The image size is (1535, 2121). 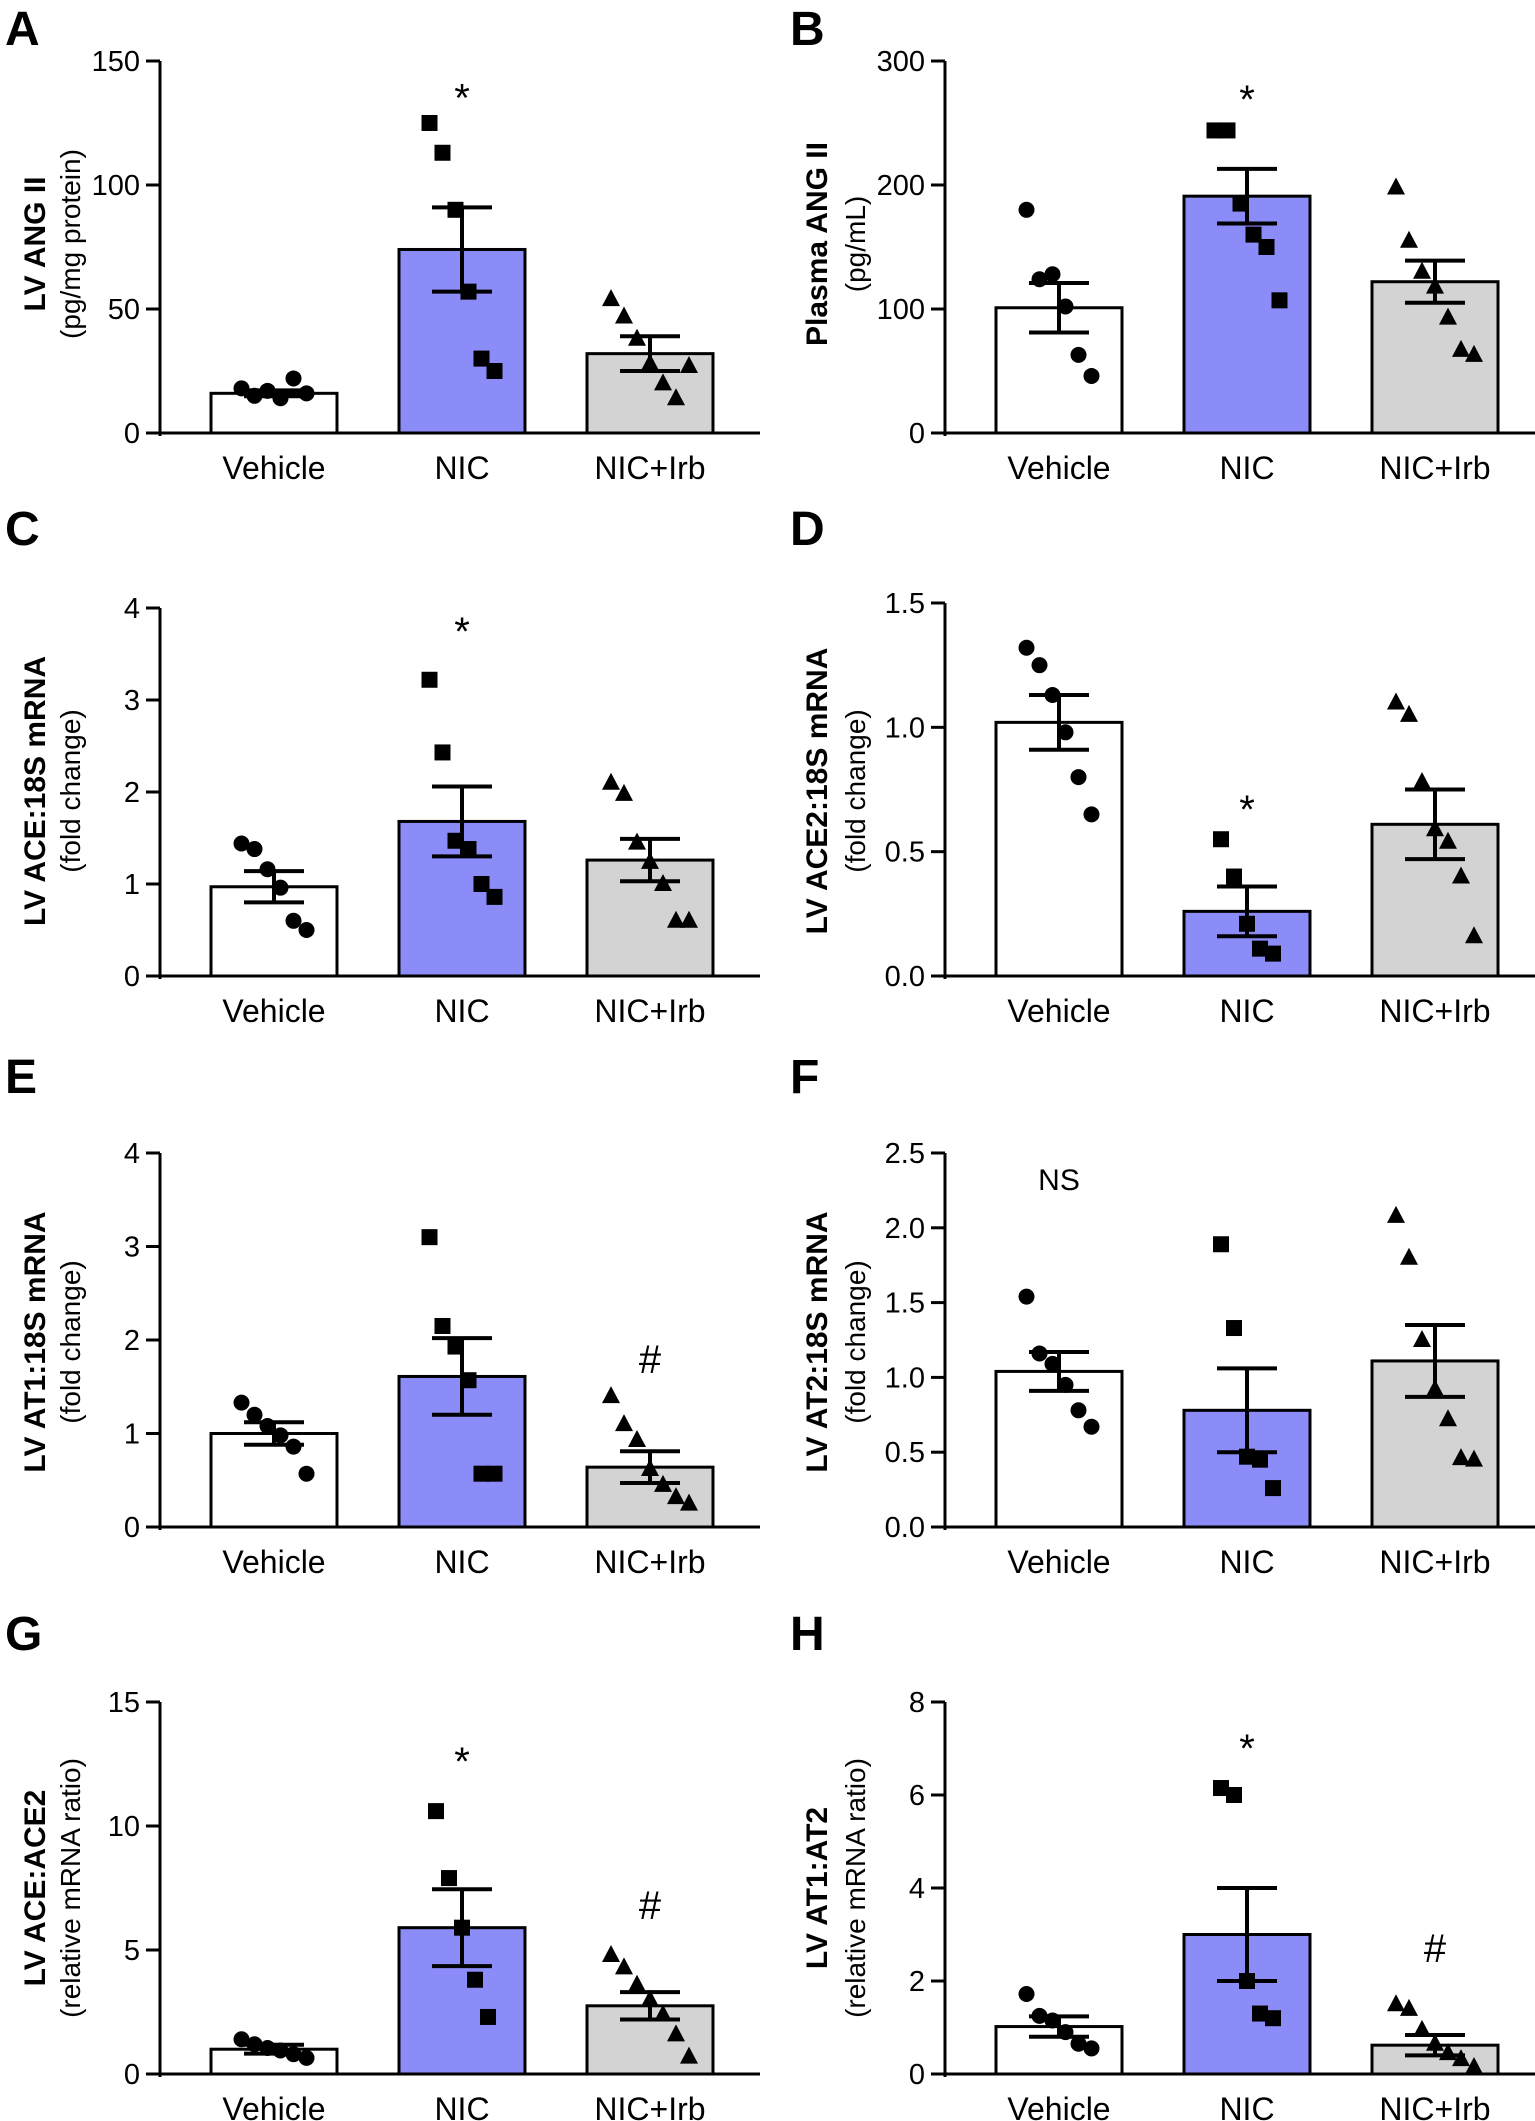 What do you see at coordinates (905, 1229) in the screenshot?
I see `y-tick-label: 2.0` at bounding box center [905, 1229].